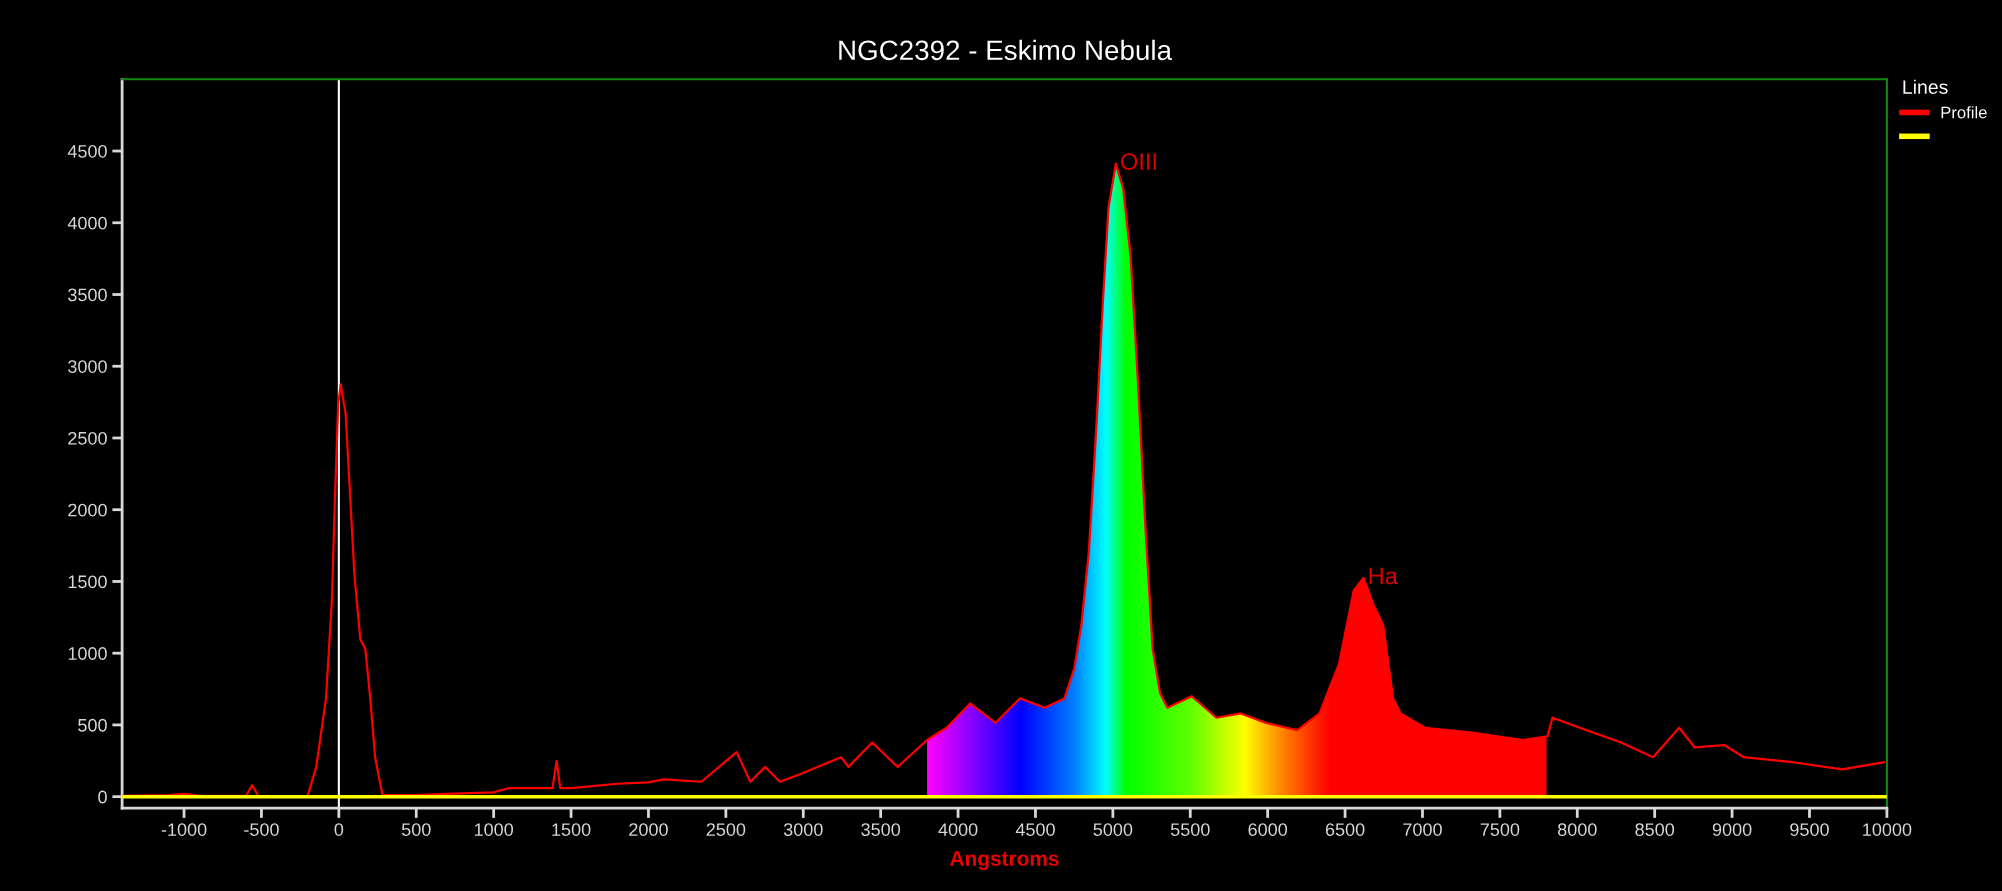 Image resolution: width=2002 pixels, height=891 pixels. Describe the element at coordinates (648, 829) in the screenshot. I see `x-tick-label: 2000` at that location.